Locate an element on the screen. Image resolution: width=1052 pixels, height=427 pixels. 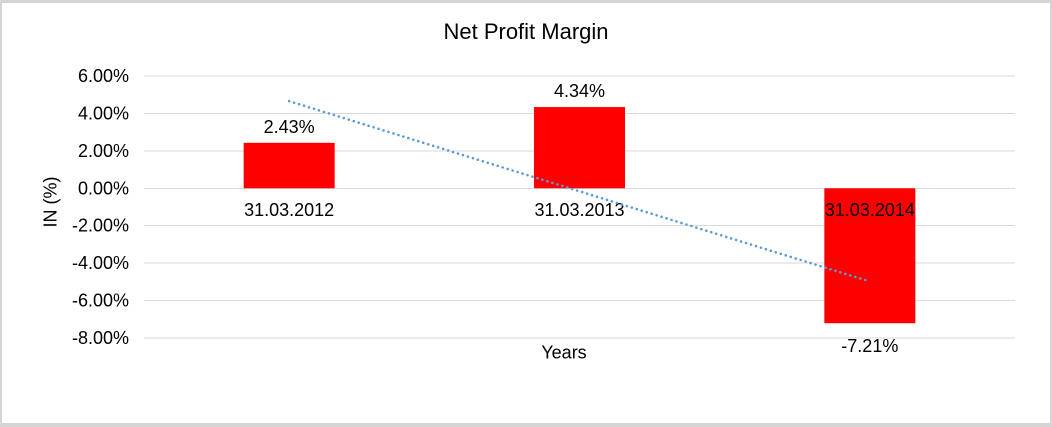
data-label: 2.43% is located at coordinates (289, 127).